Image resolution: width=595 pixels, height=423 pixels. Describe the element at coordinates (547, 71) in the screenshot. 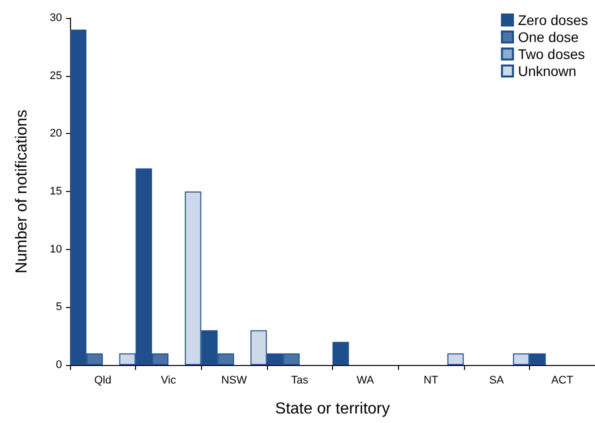

I see `legend-label: Unknown` at that location.